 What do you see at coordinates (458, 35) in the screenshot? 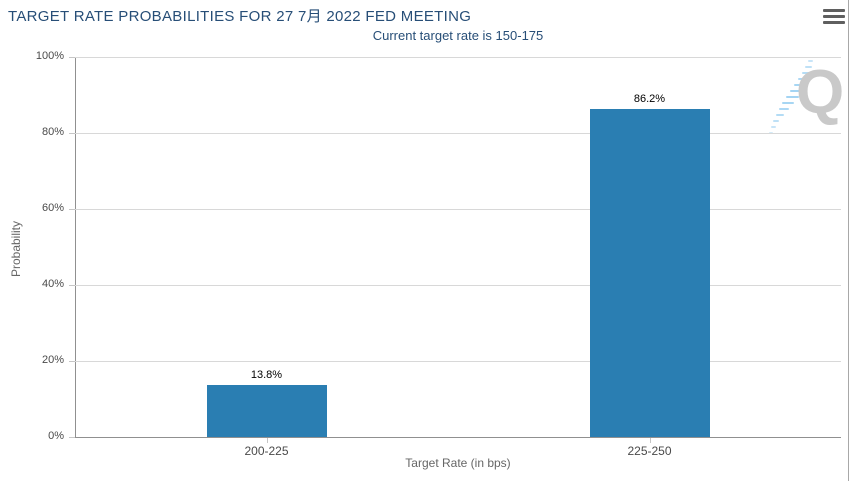
I see `chart-subtitle: Current target rate is 150-175` at bounding box center [458, 35].